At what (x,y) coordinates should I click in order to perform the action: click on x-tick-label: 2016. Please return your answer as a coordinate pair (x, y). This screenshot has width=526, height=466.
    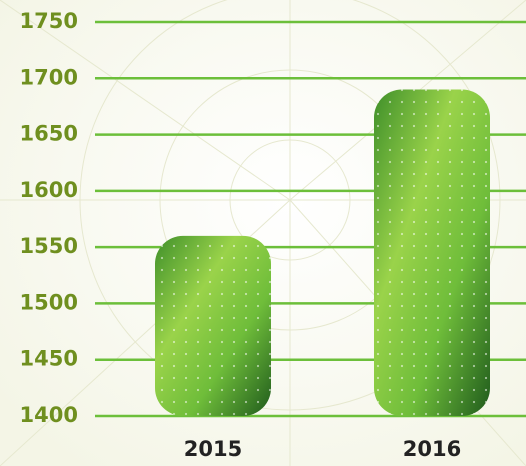
    Looking at the image, I should click on (432, 449).